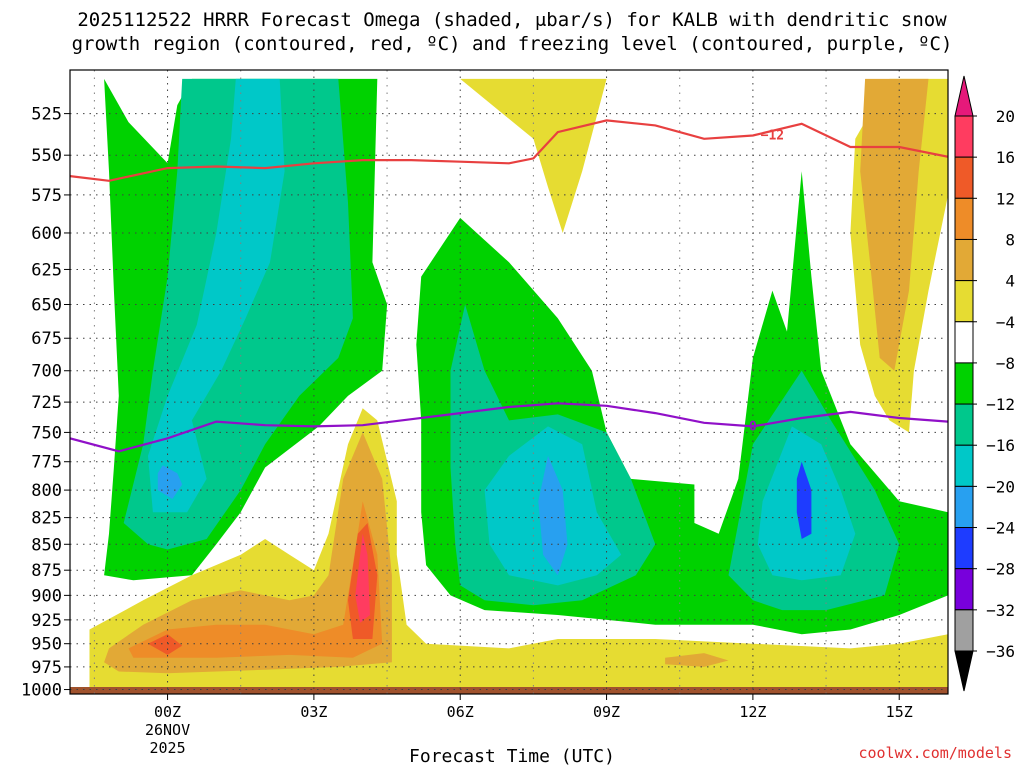 The width and height of the screenshot is (1024, 768). I want to click on y-tick-label-875: 875, so click(46, 571).